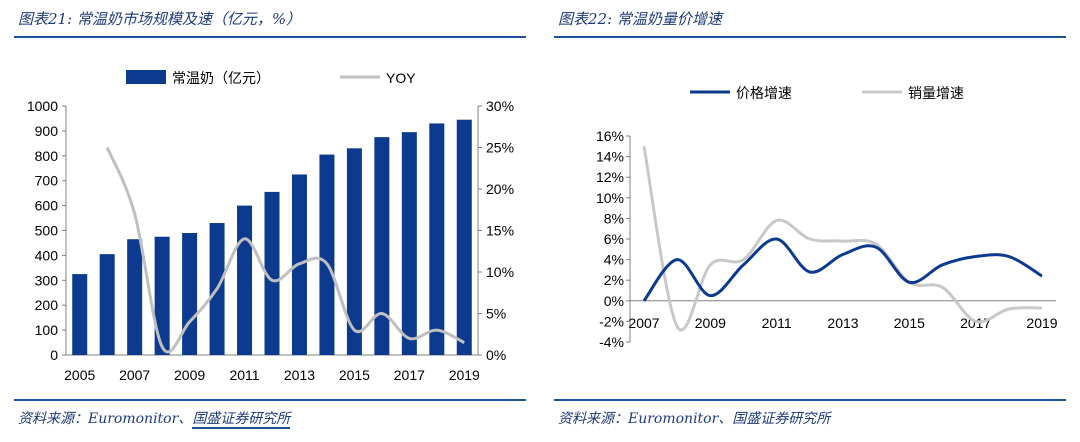 The height and width of the screenshot is (442, 1080). Describe the element at coordinates (221, 78) in the screenshot. I see `legend-label-bar: 常温奶（亿元）` at that location.